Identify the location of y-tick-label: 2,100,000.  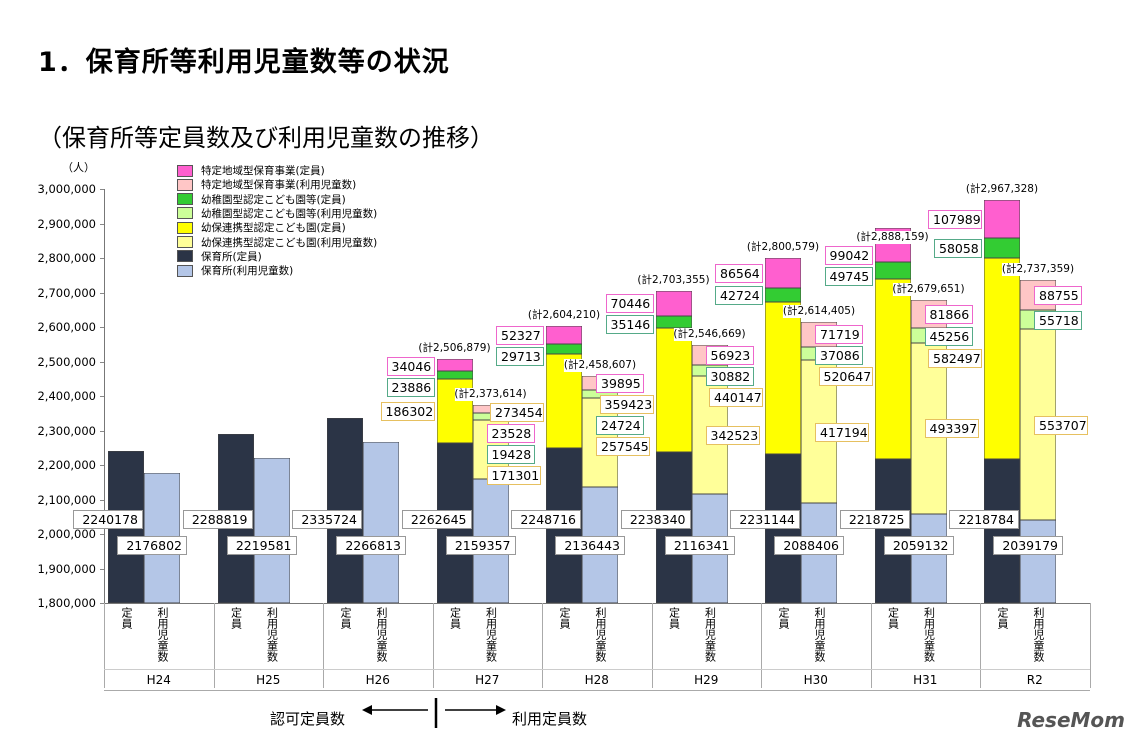
(66, 499).